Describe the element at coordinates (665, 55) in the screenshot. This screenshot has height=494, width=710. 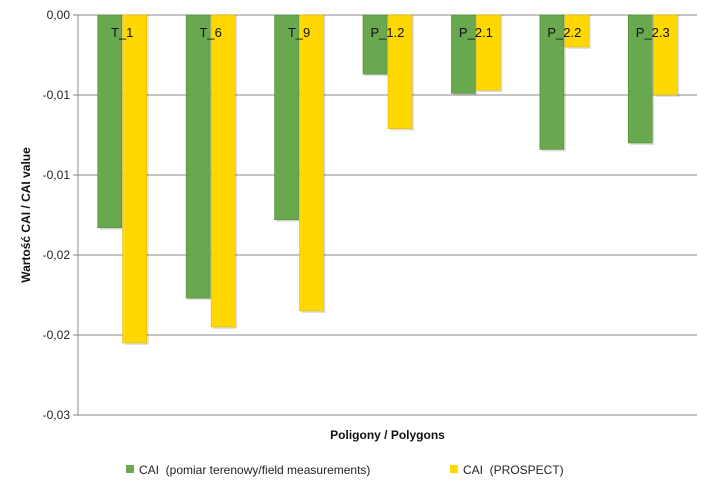
I see `bar-prospect-P_2.3` at that location.